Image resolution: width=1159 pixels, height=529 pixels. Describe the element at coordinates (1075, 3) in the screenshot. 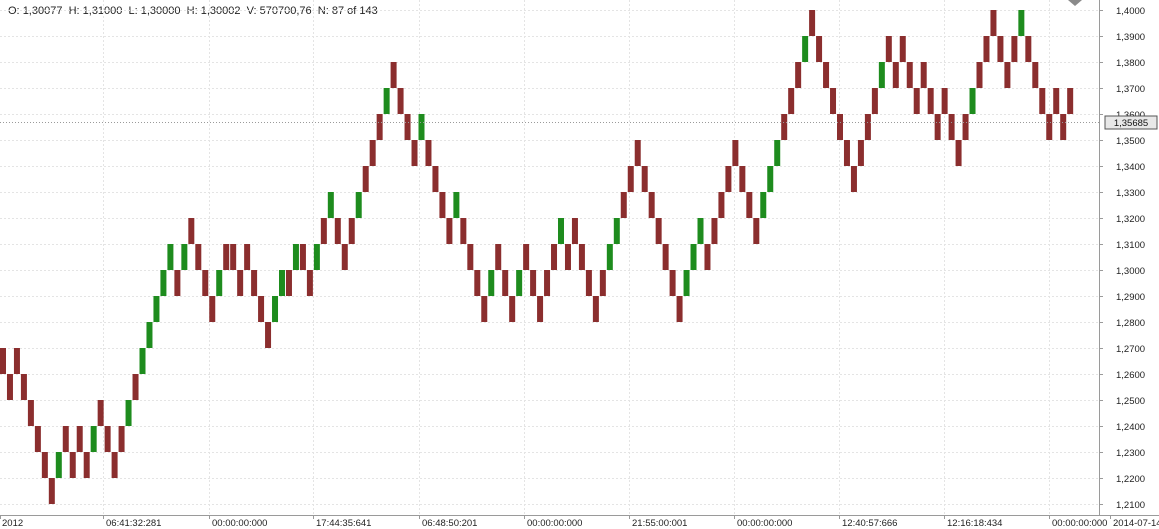

I see `triangle-down-icon` at that location.